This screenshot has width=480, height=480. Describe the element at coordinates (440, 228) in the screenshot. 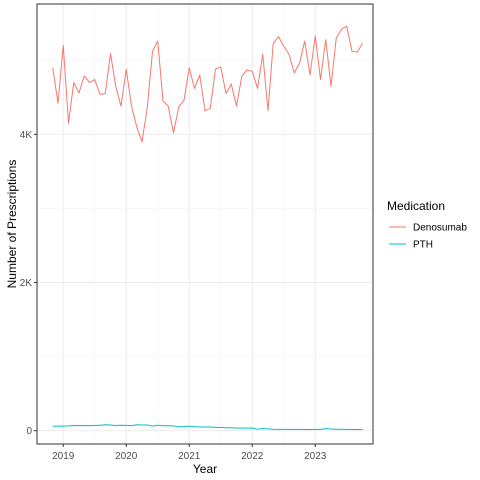

I see `legend-label-denosumab: Denosumab` at that location.